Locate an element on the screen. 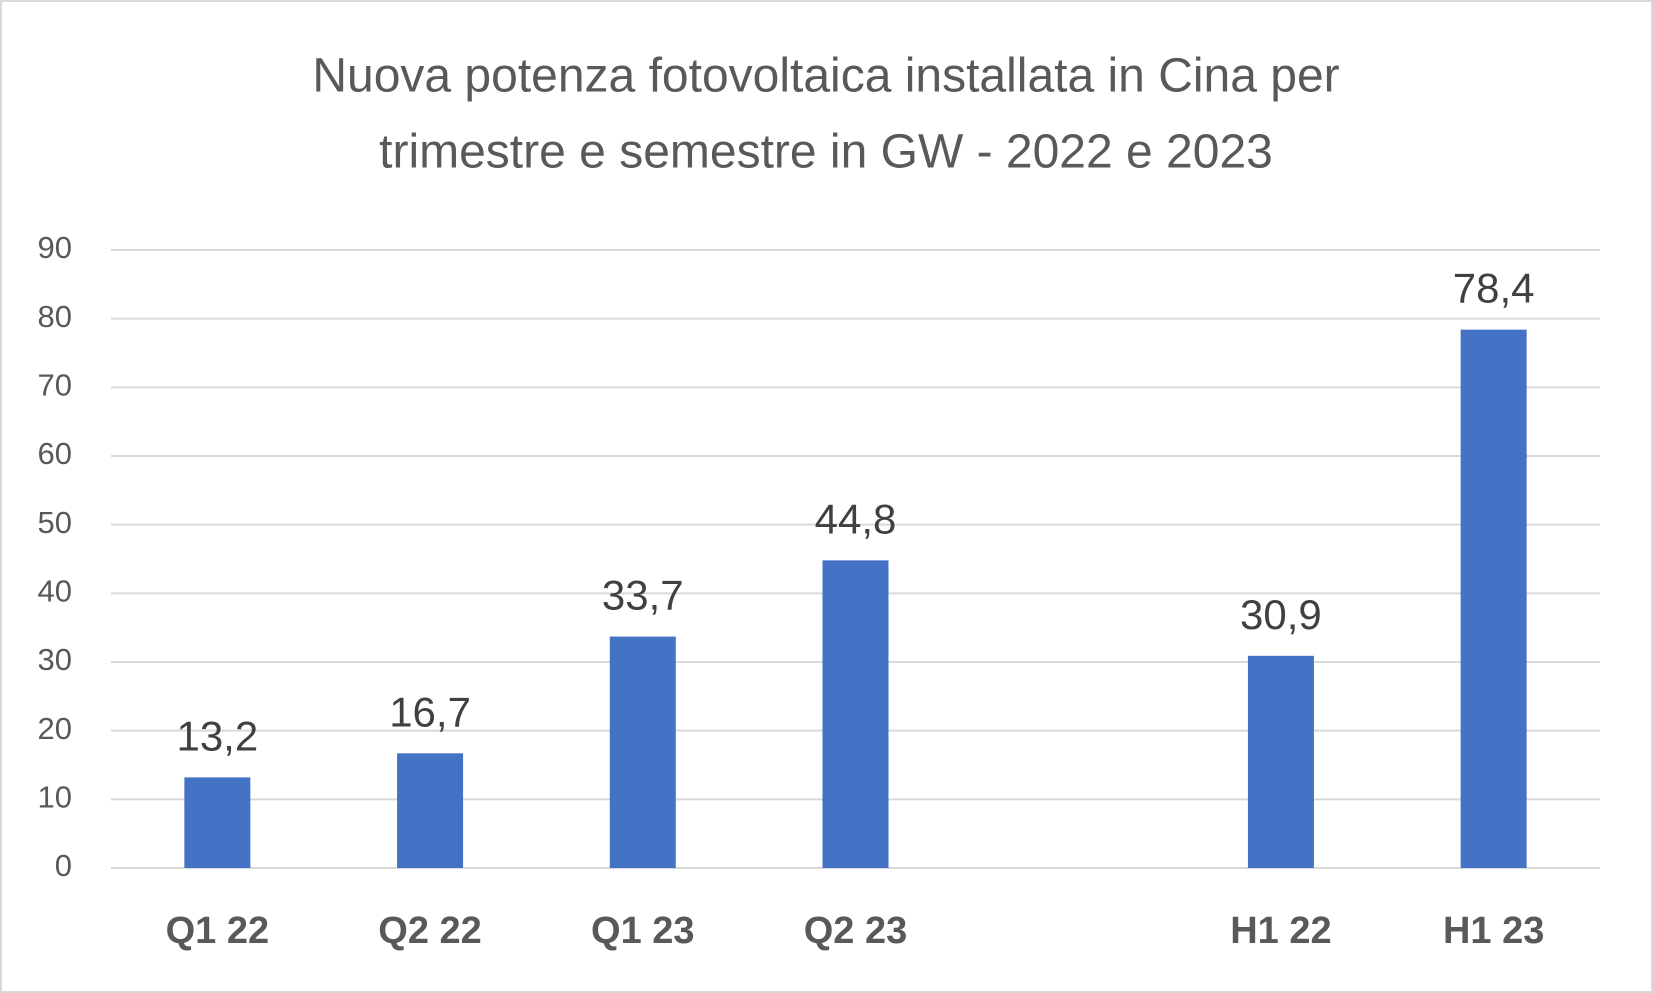 This screenshot has height=993, width=1653. value-label: 44,8 is located at coordinates (856, 518).